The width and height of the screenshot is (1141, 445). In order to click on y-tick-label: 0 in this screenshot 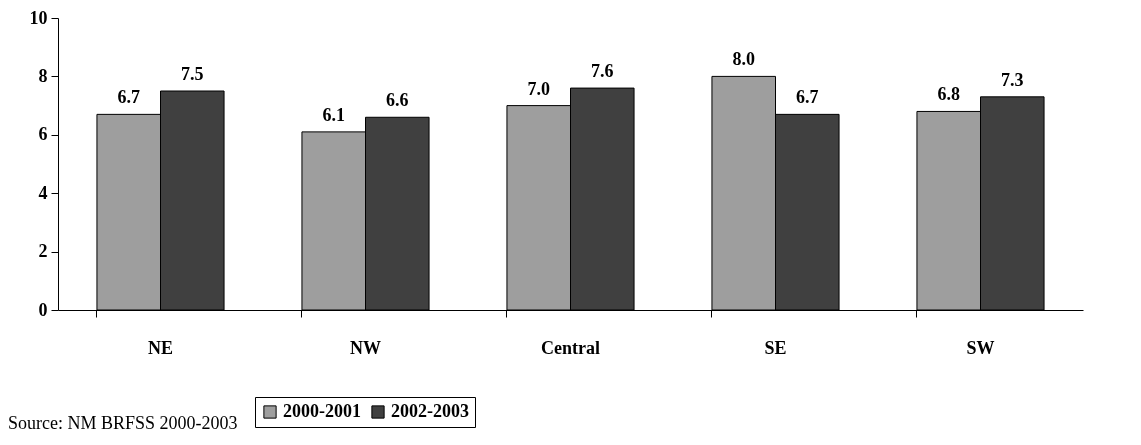, I will do `click(43, 309)`.